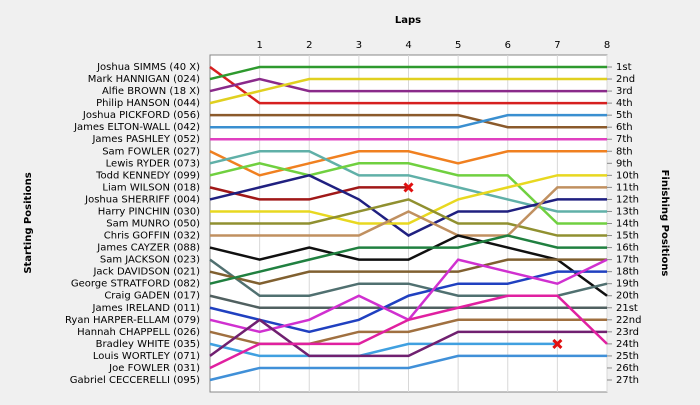  Describe the element at coordinates (628, 320) in the screenshot. I see `y2-tick-label: 22nd` at that location.